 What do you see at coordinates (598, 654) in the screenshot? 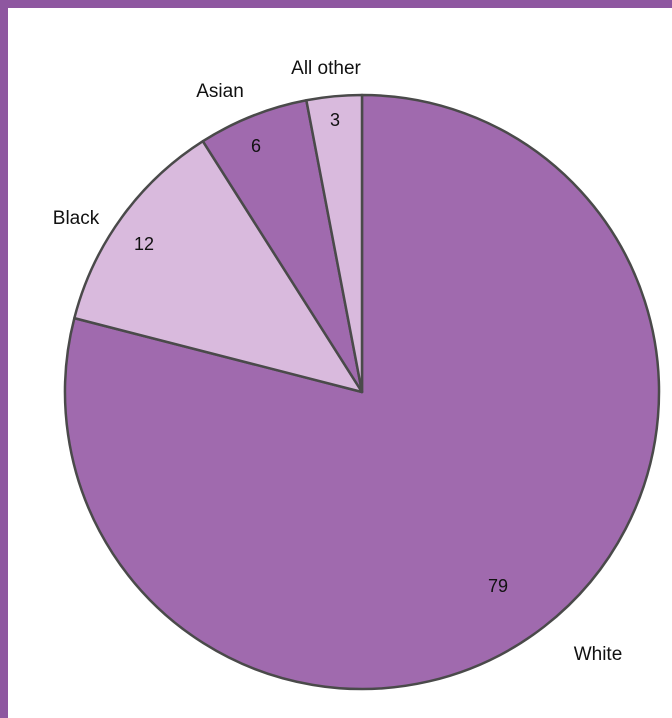
I see `category-label-white: White` at bounding box center [598, 654].